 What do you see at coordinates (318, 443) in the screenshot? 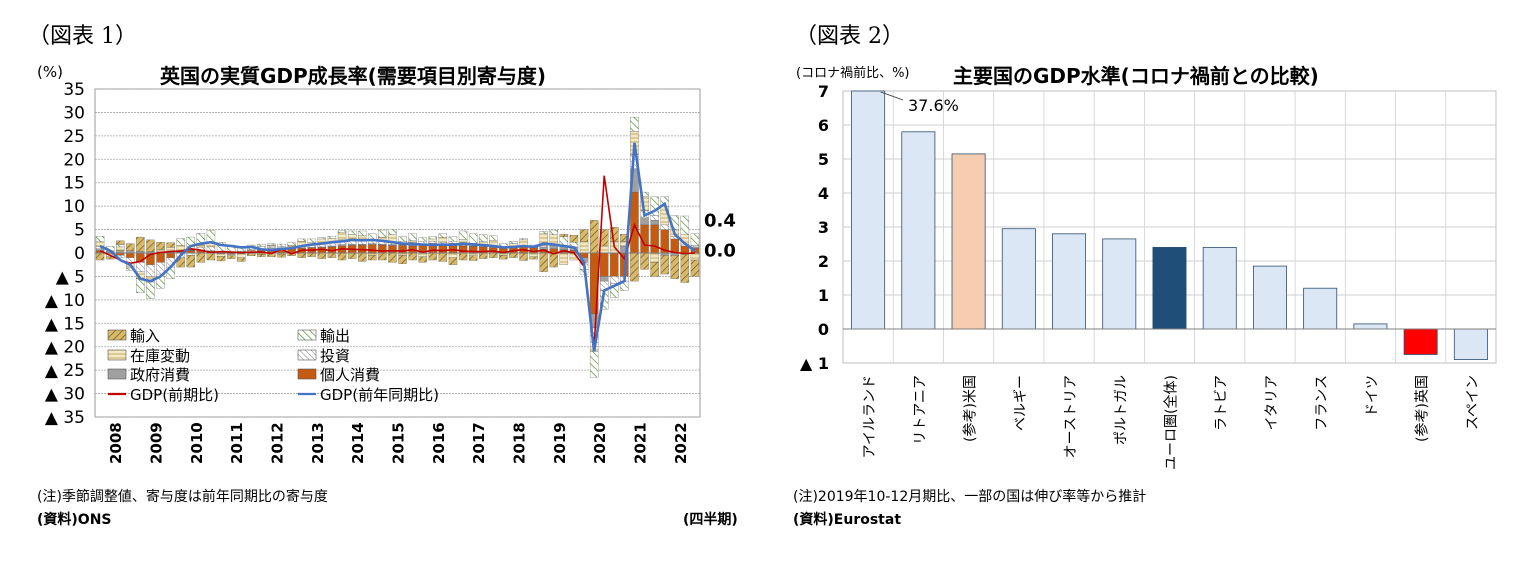
I see `chart-1-xtick-label: 2013` at bounding box center [318, 443].